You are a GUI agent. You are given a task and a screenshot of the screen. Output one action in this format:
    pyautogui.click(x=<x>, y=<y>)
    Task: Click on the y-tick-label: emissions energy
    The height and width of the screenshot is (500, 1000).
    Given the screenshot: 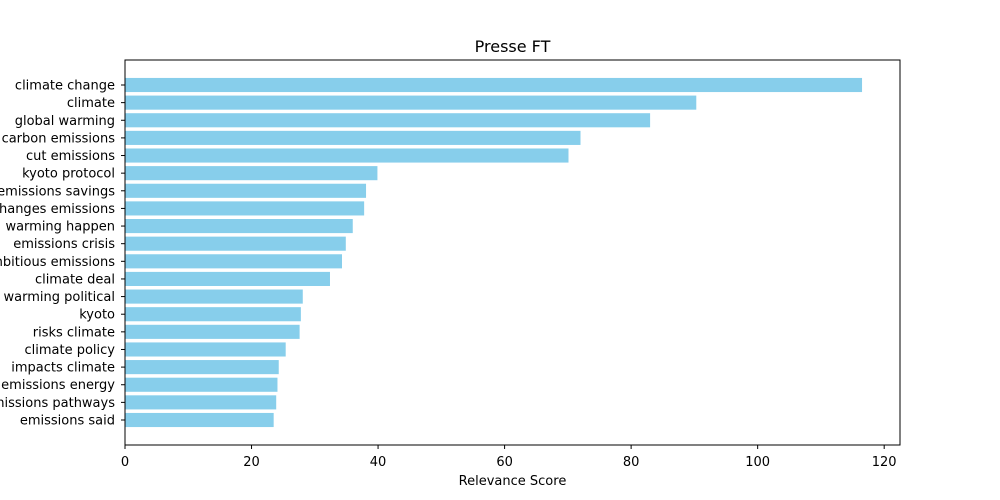 What is the action you would take?
    pyautogui.click(x=58, y=385)
    